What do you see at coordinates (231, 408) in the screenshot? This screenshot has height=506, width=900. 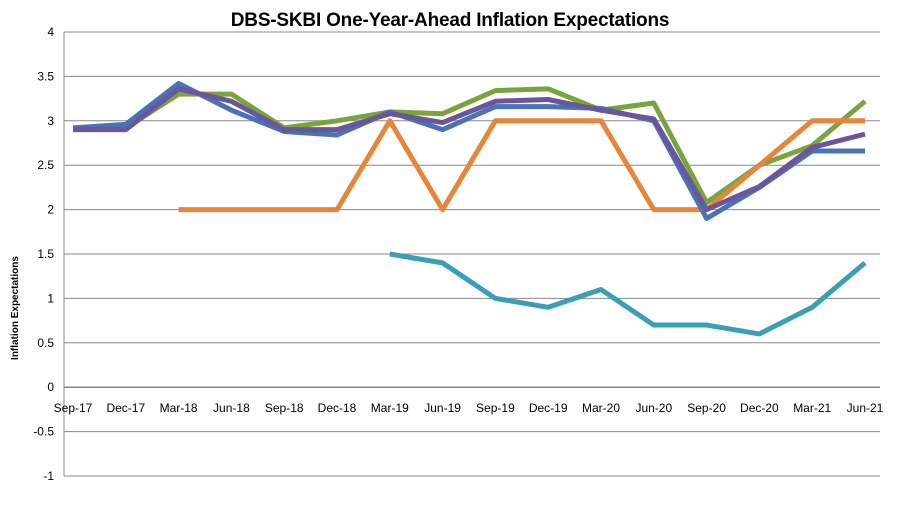 I see `x-tick-label: Jun-18` at bounding box center [231, 408].